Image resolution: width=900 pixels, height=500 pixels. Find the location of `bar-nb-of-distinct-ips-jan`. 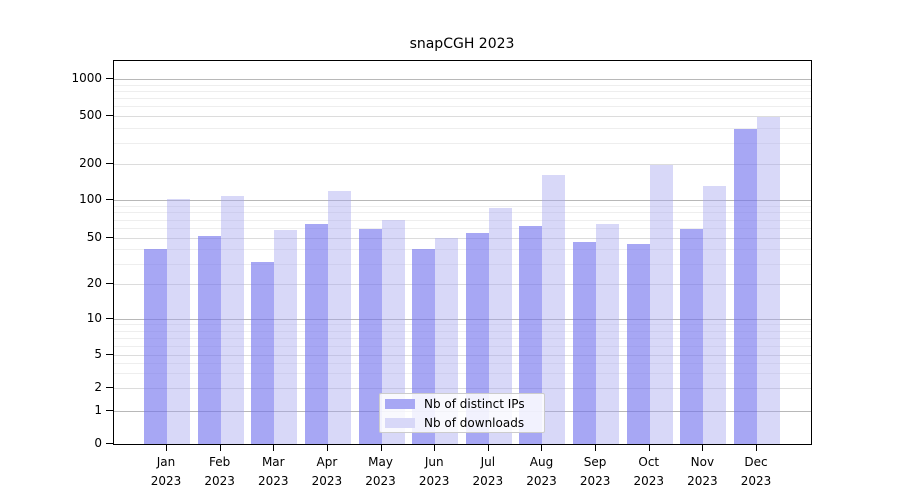

bar-nb-of-distinct-ips-jan is located at coordinates (155, 346).